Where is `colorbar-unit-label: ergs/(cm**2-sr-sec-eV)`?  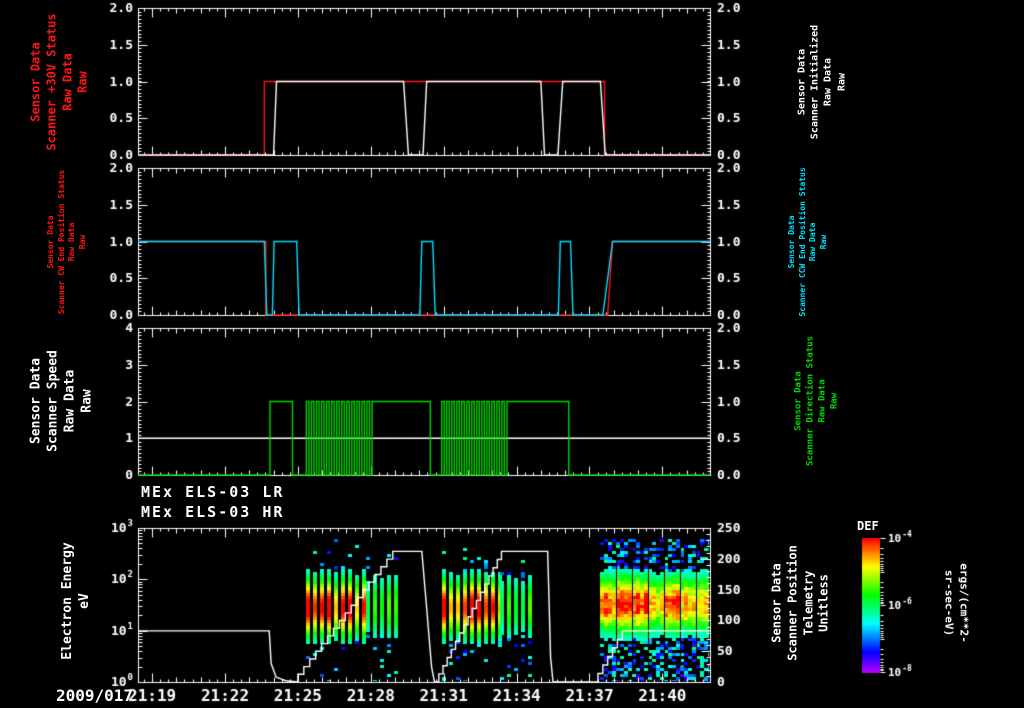 colorbar-unit-label: ergs/(cm**2-sr-sec-eV) is located at coordinates (957, 603).